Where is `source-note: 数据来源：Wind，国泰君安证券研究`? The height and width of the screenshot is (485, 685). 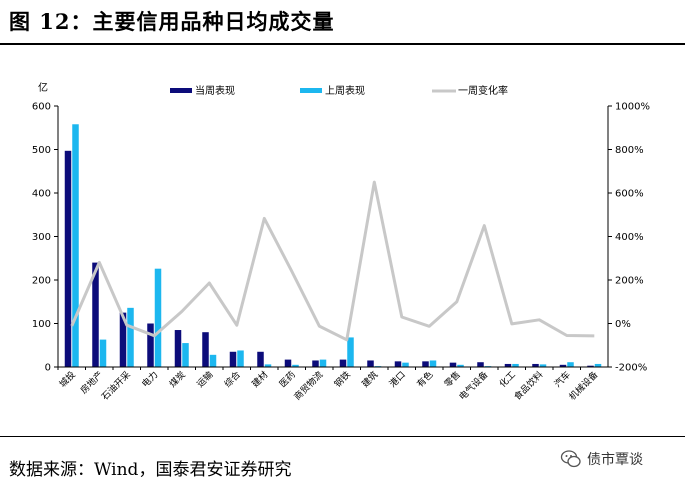 source-note: 数据来源：Wind，国泰君安证券研究 is located at coordinates (150, 470).